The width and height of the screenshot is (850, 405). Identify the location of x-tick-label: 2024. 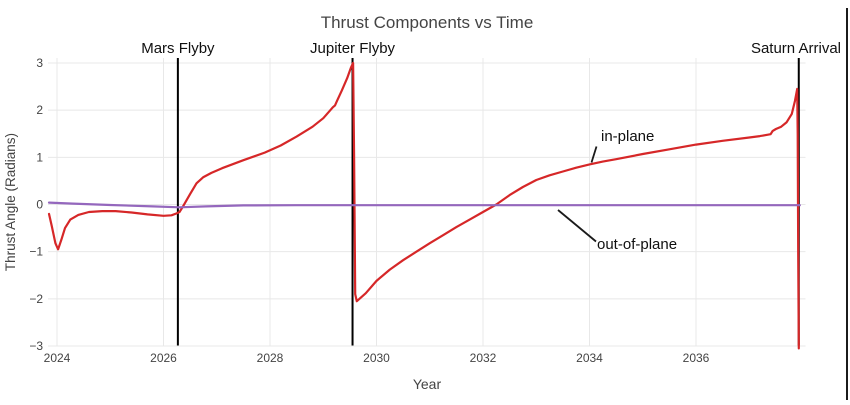
(57, 358).